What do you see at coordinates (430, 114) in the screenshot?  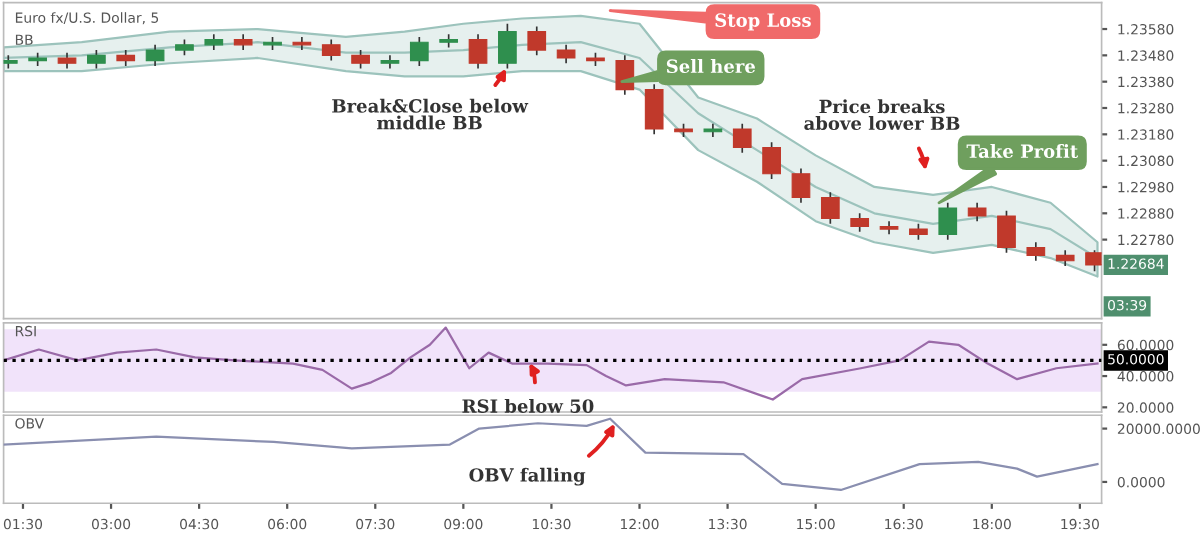 I see `annotation: Break&Close below middle BB` at bounding box center [430, 114].